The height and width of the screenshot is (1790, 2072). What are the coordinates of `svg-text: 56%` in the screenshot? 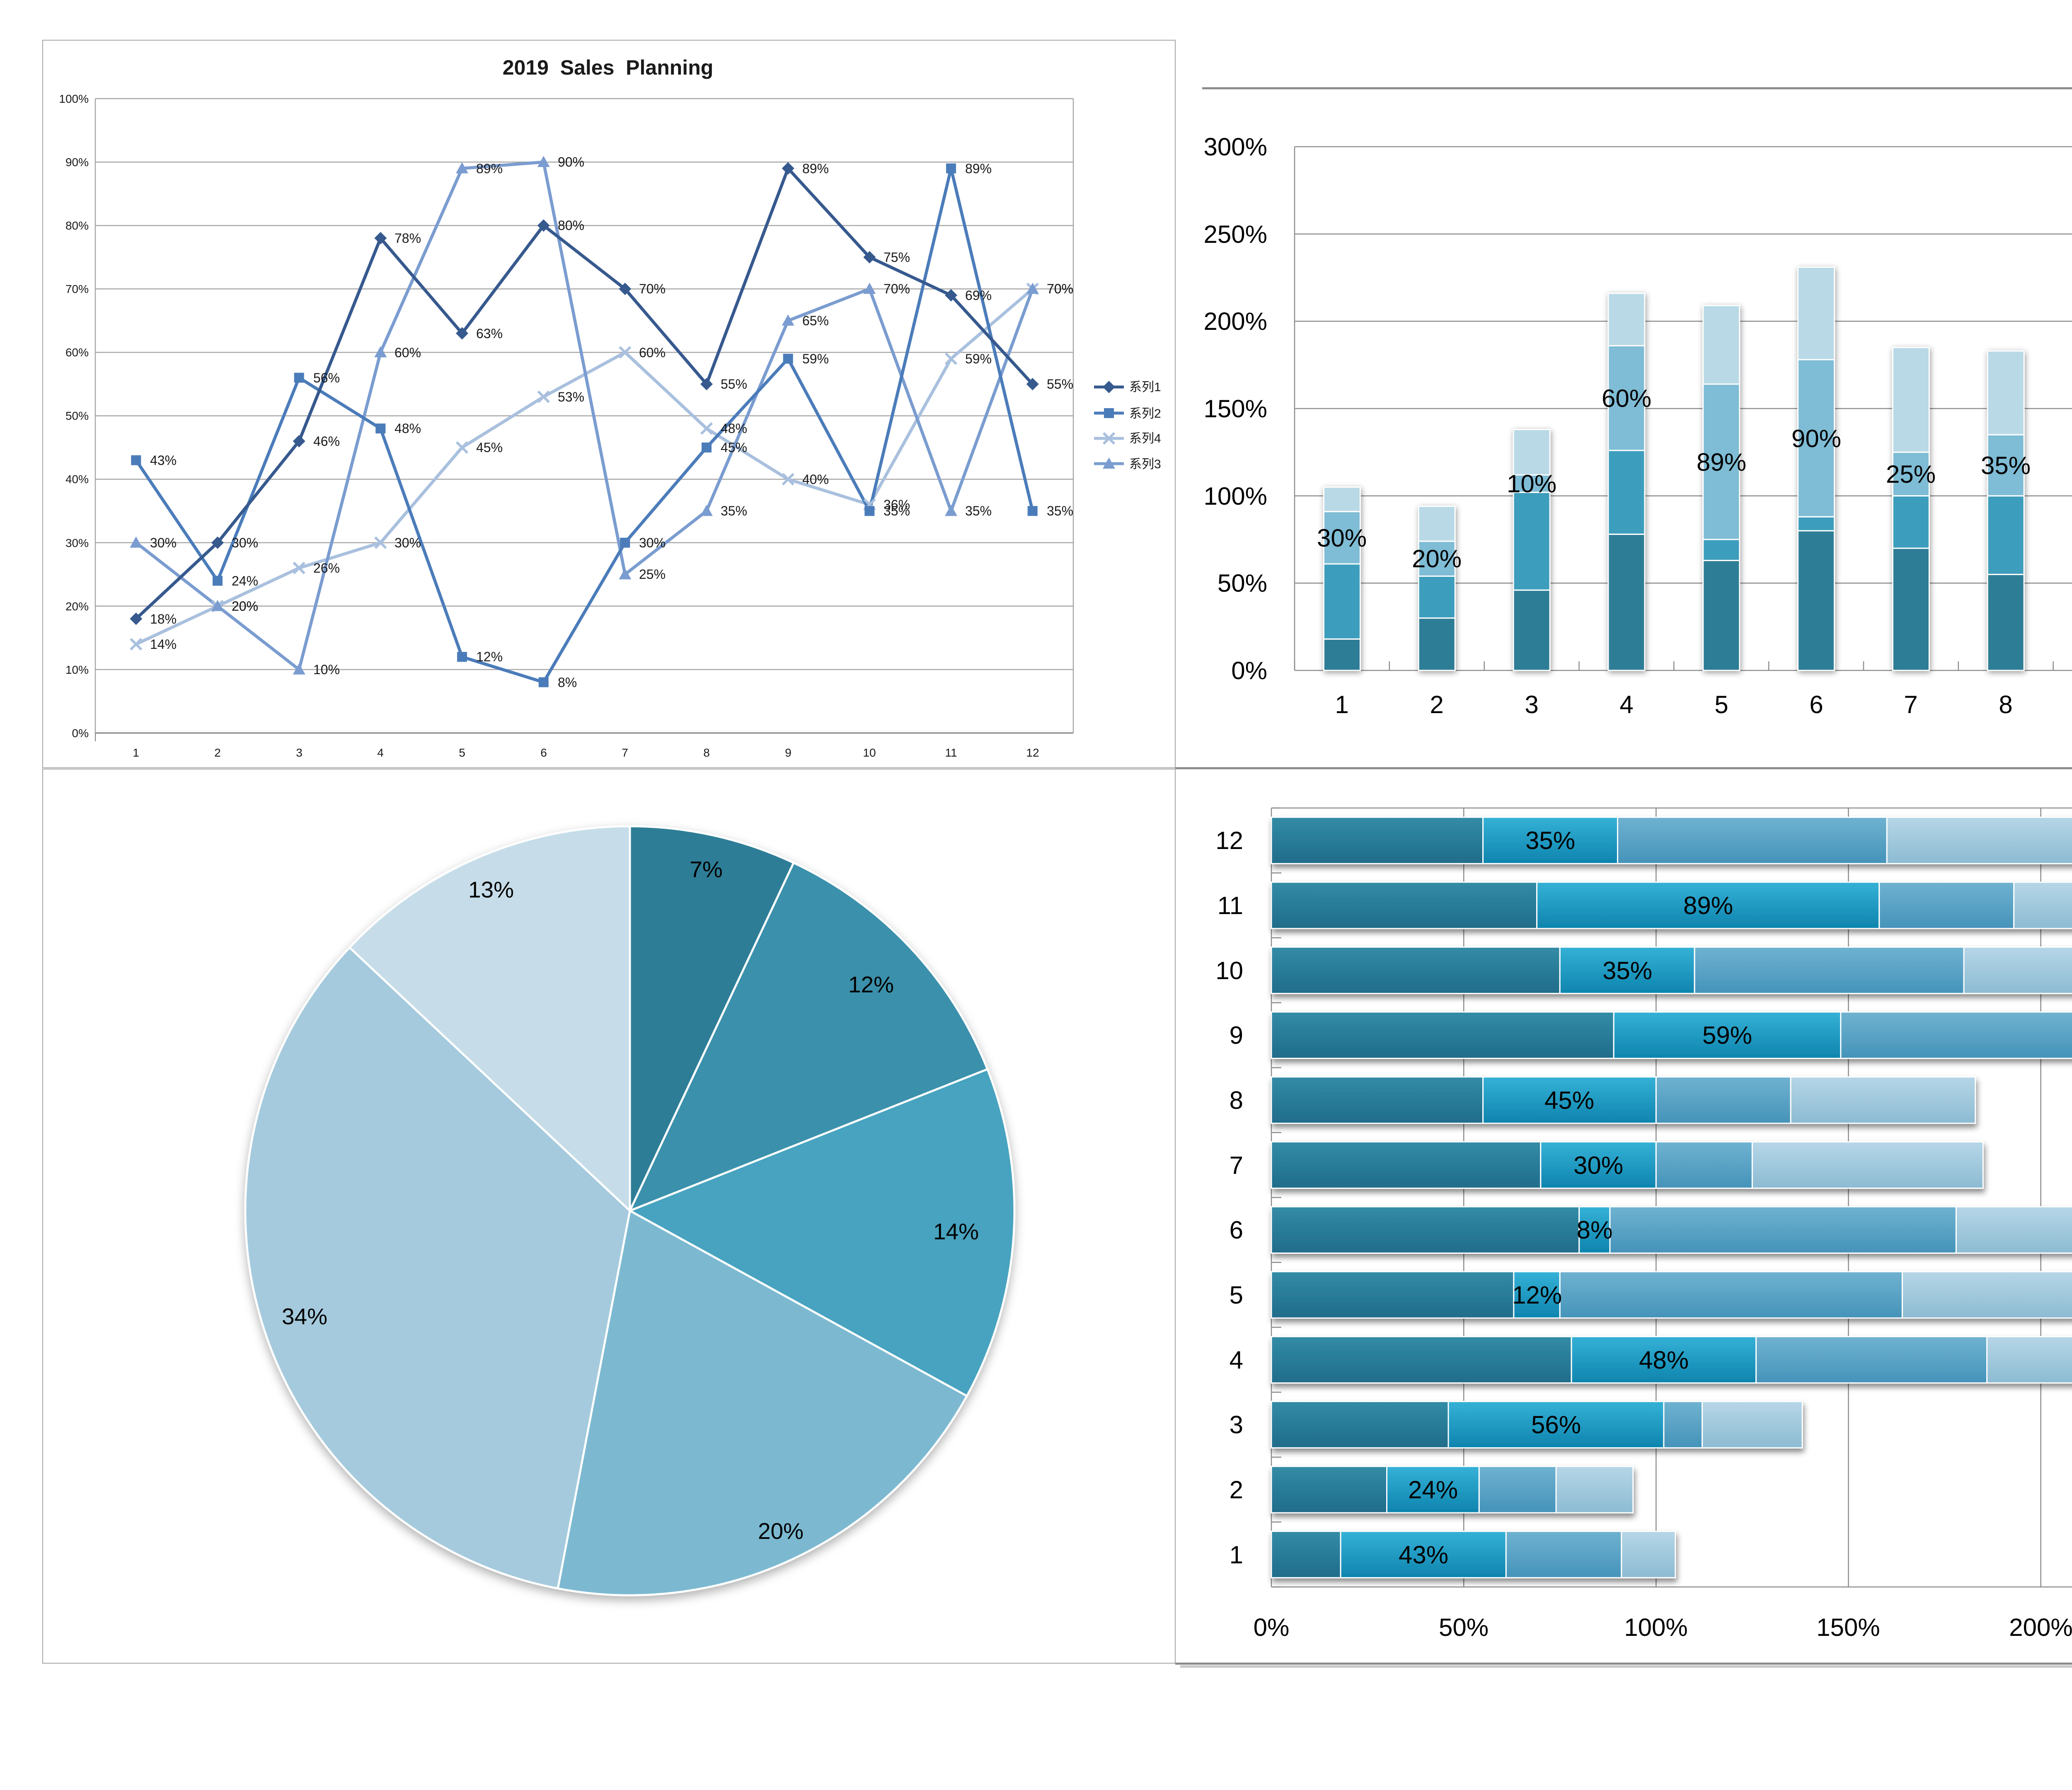 It's located at (326, 377).